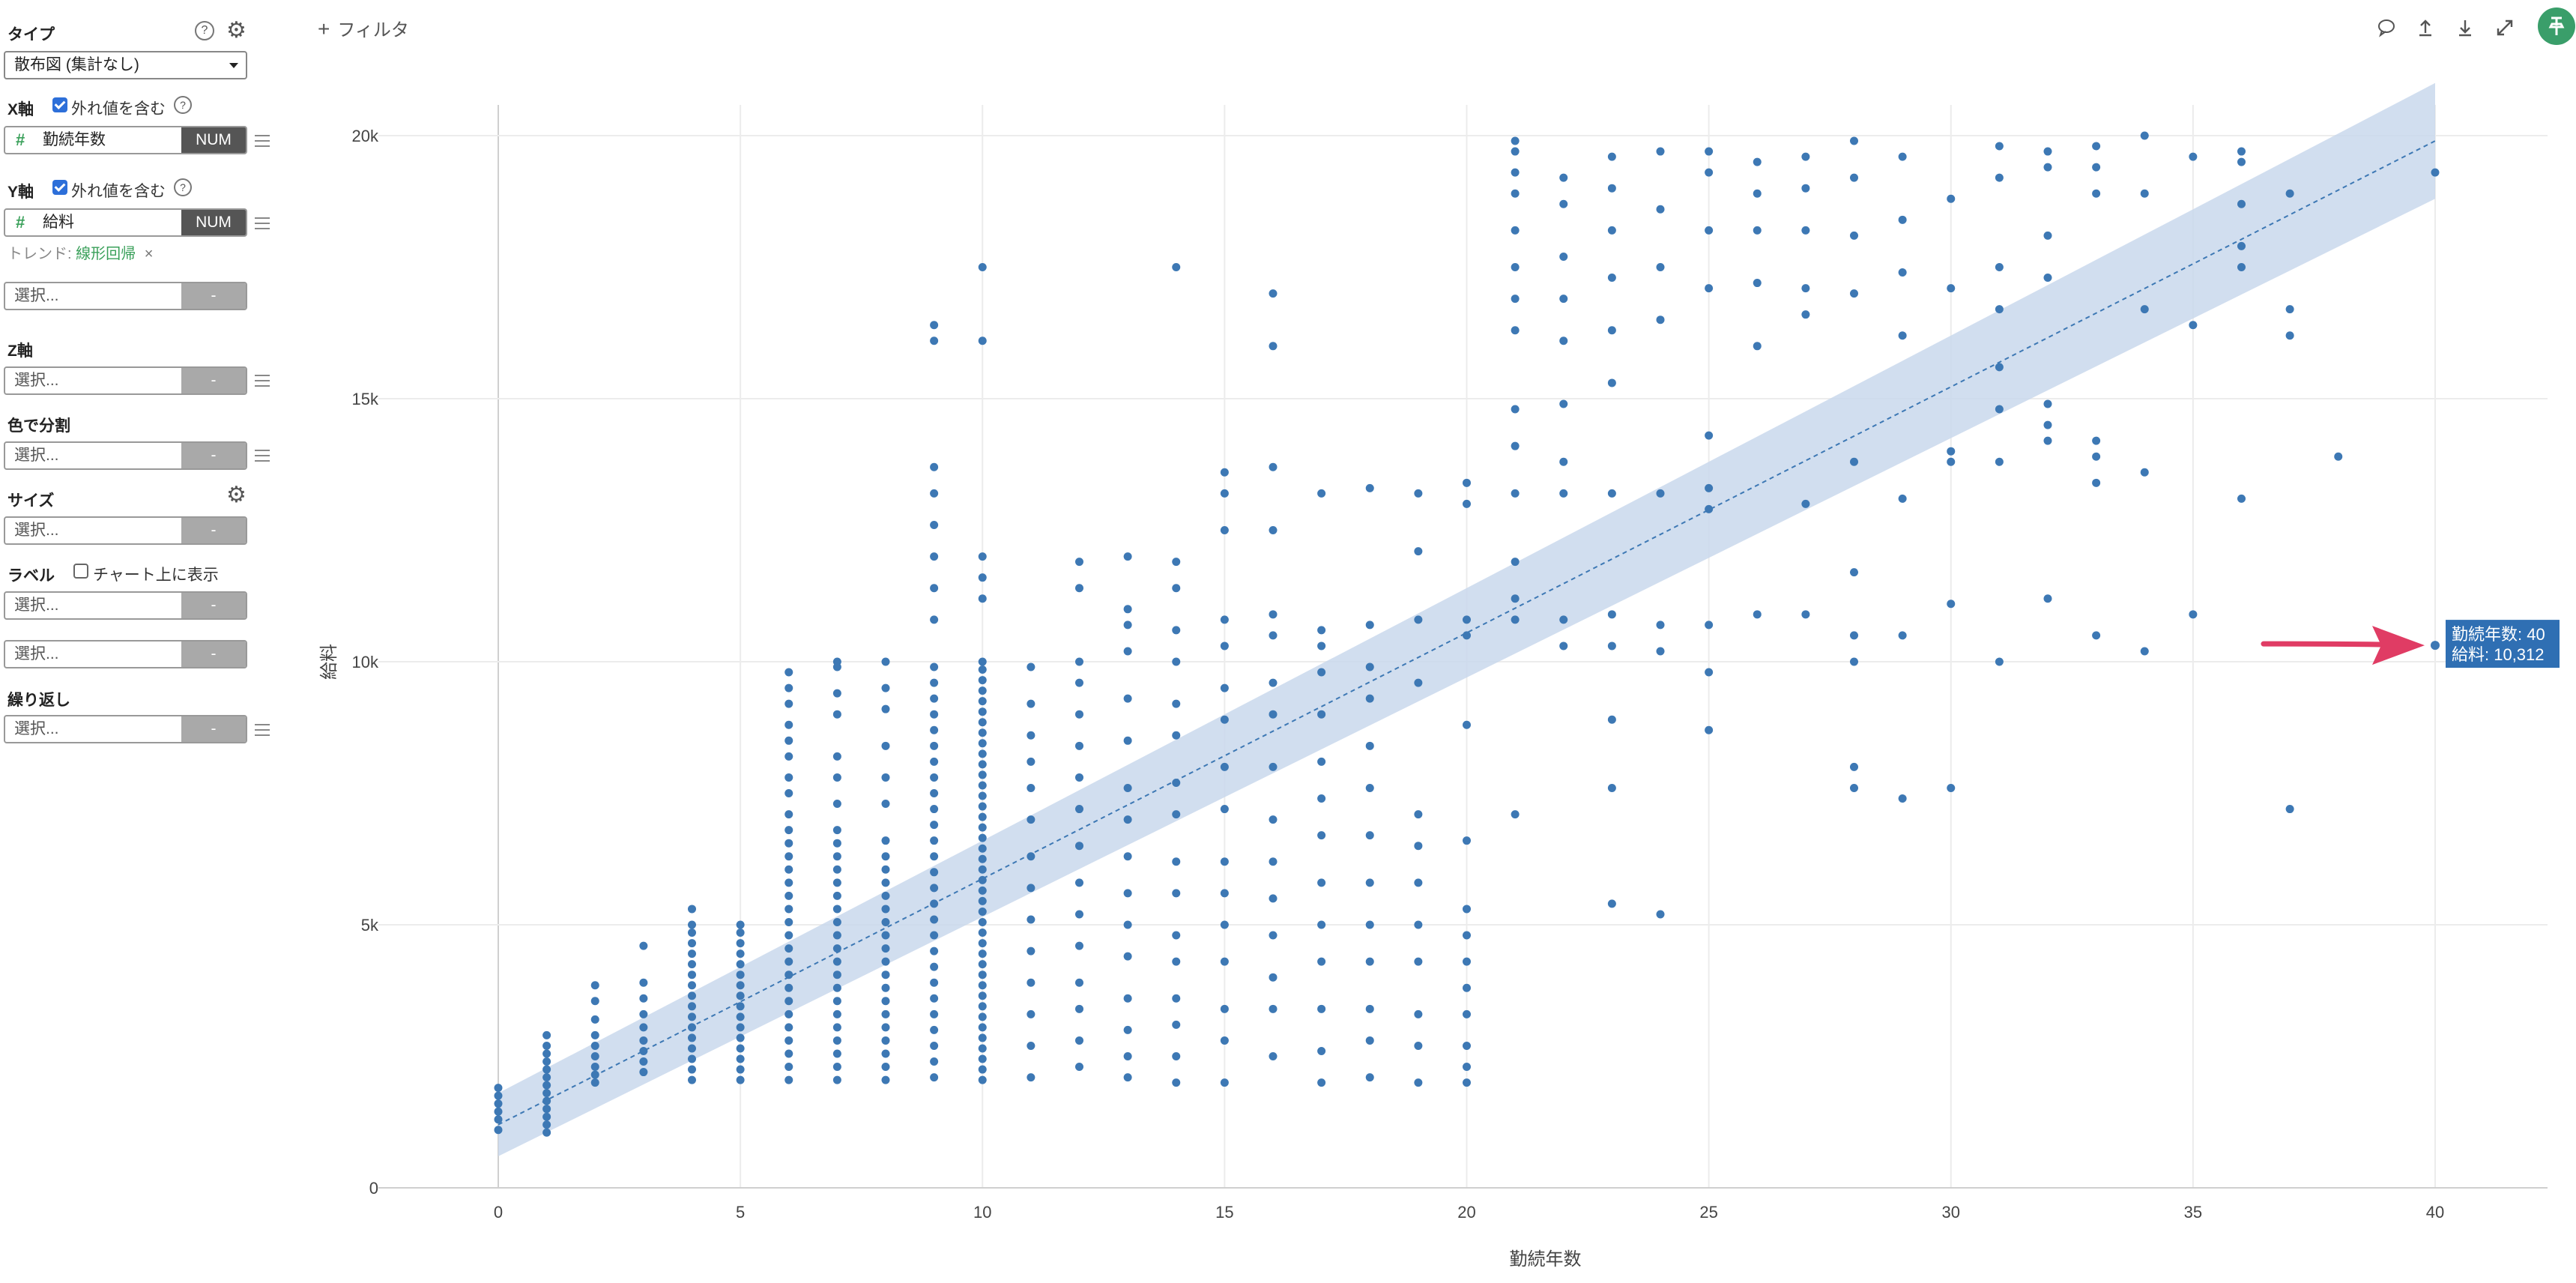 Image resolution: width=2576 pixels, height=1283 pixels. What do you see at coordinates (2386, 28) in the screenshot?
I see `comment-icon` at bounding box center [2386, 28].